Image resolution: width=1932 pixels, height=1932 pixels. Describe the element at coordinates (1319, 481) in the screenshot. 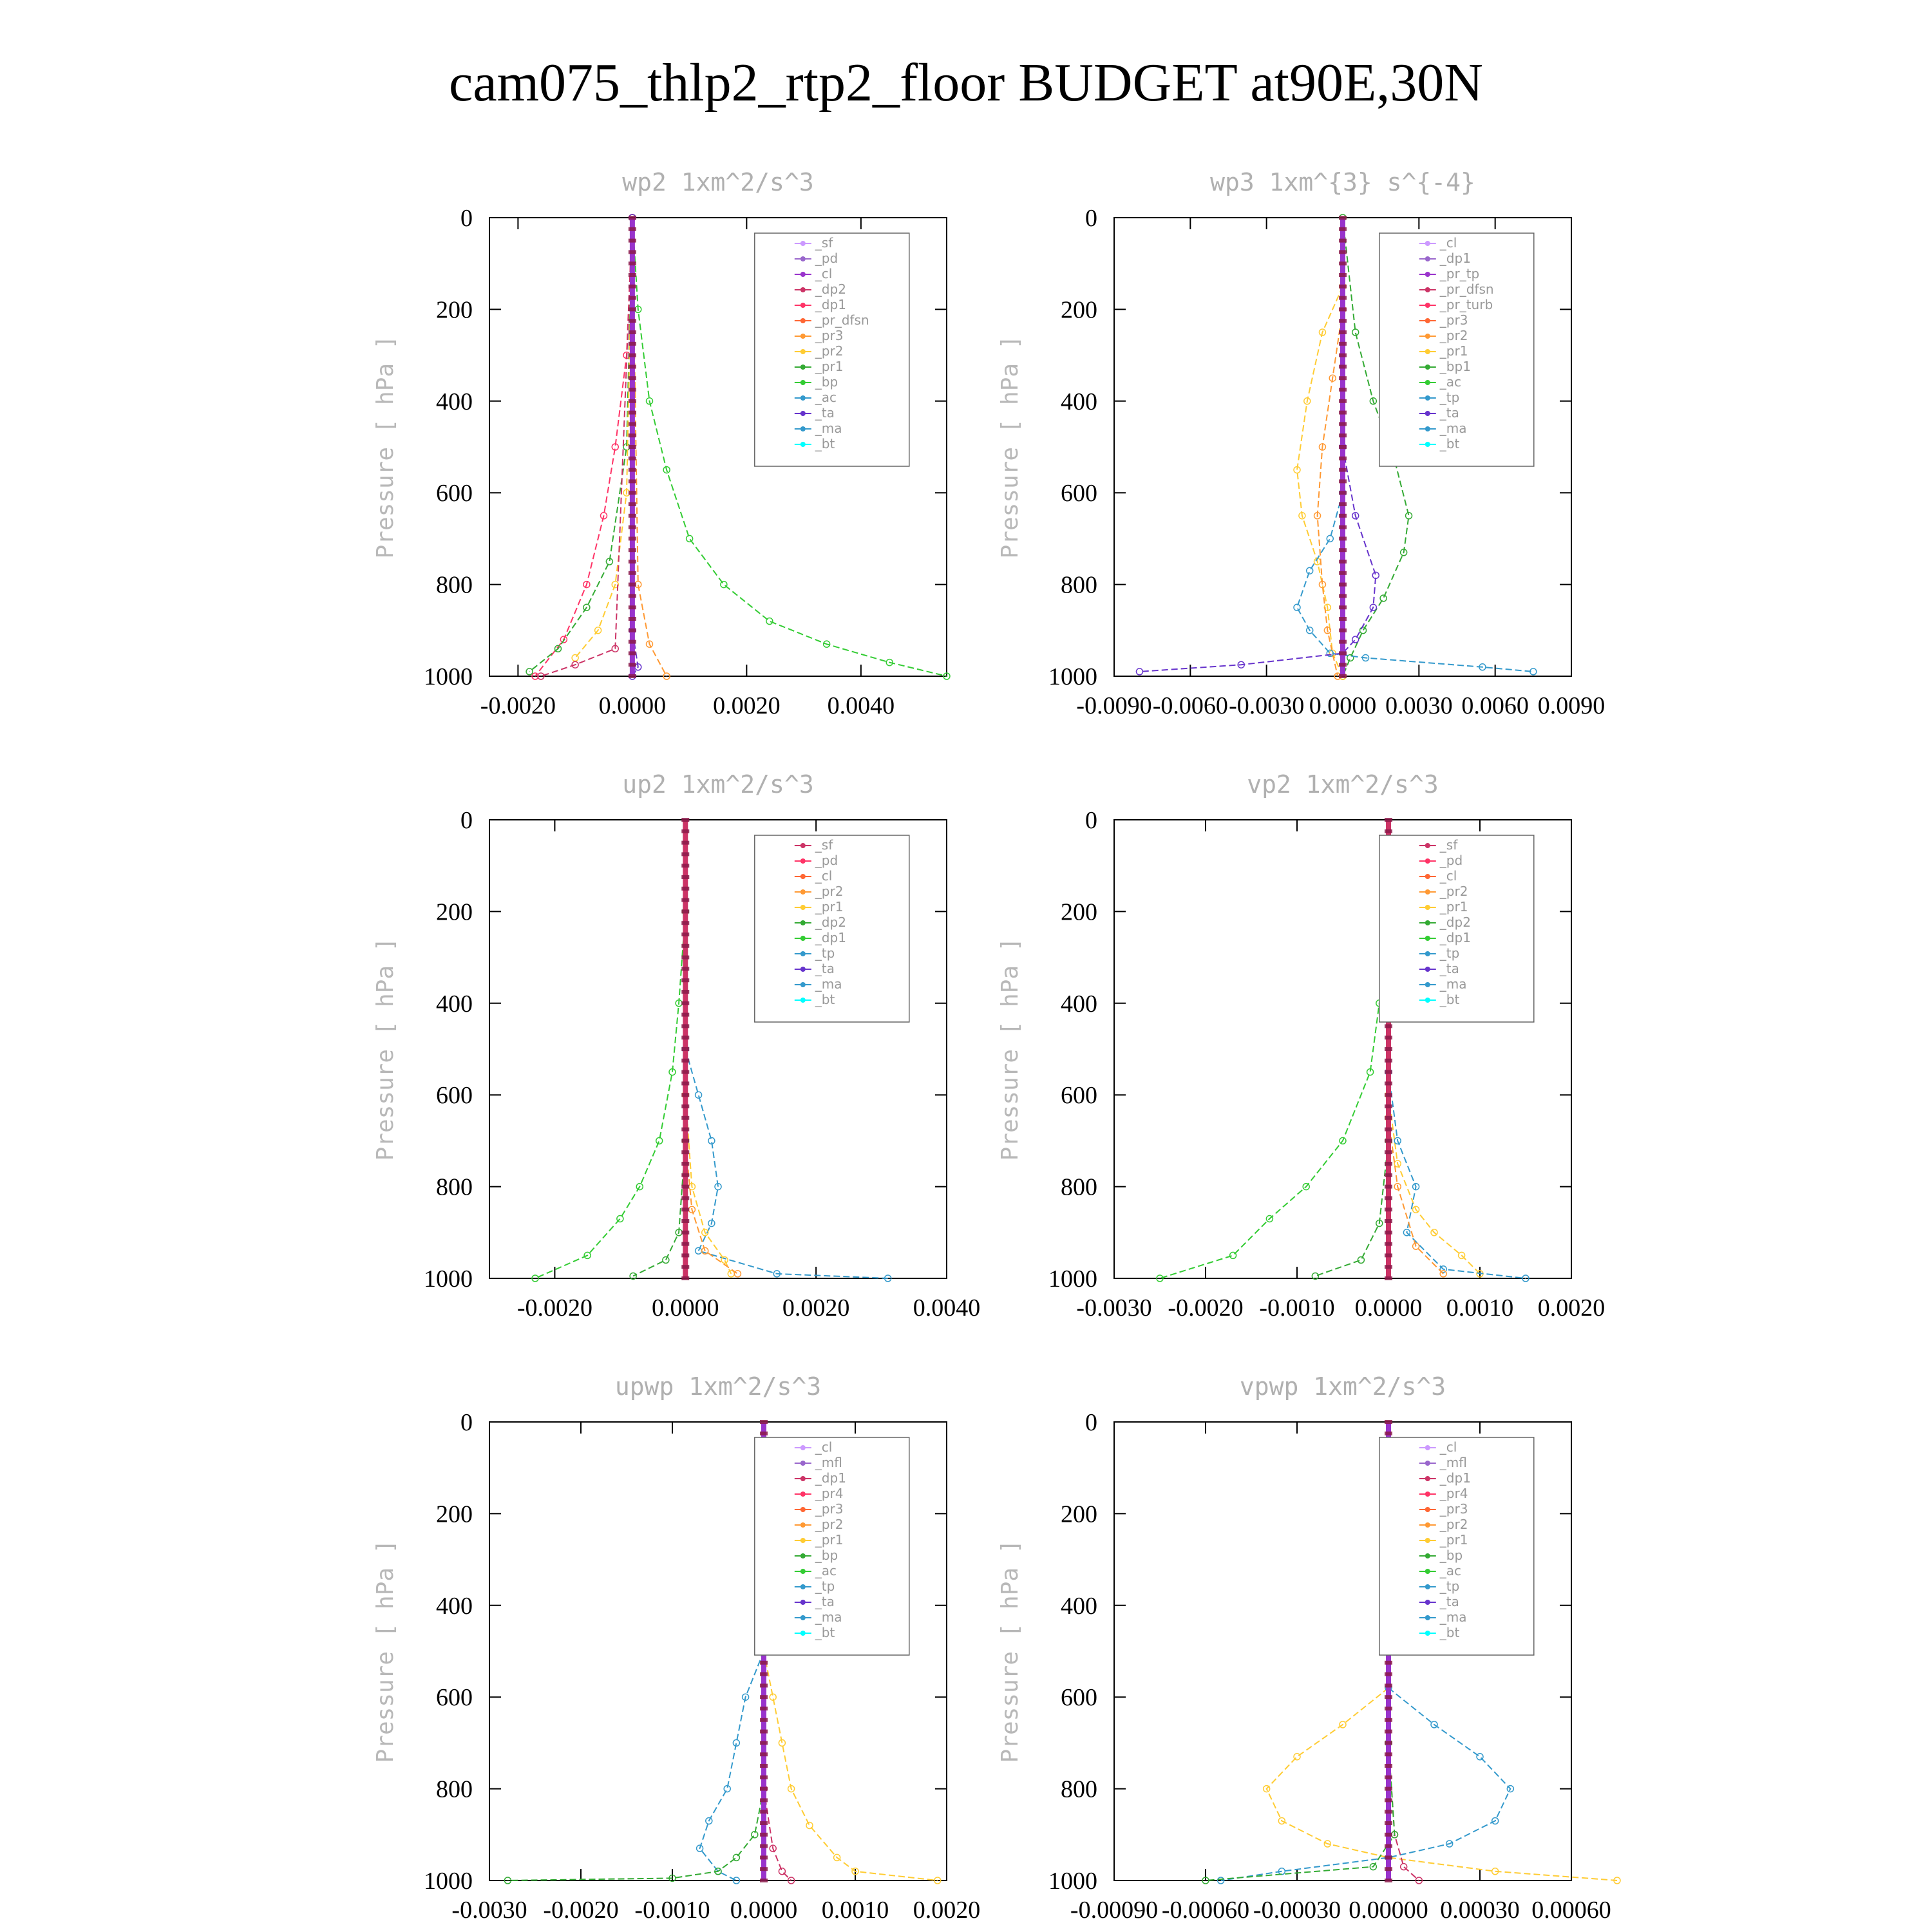

I see `series-line-pr1` at that location.